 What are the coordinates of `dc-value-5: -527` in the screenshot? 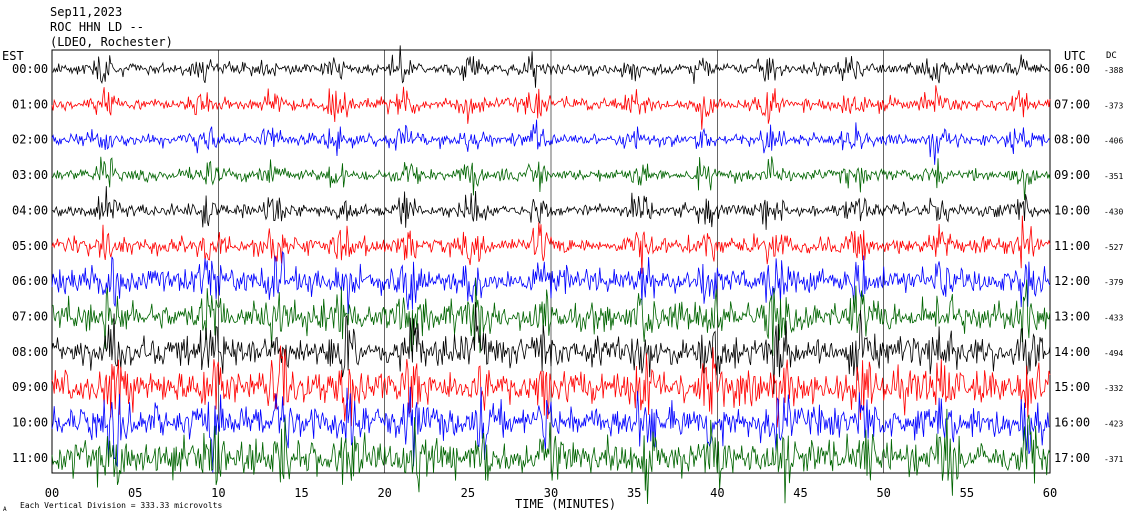 It's located at (1113, 247).